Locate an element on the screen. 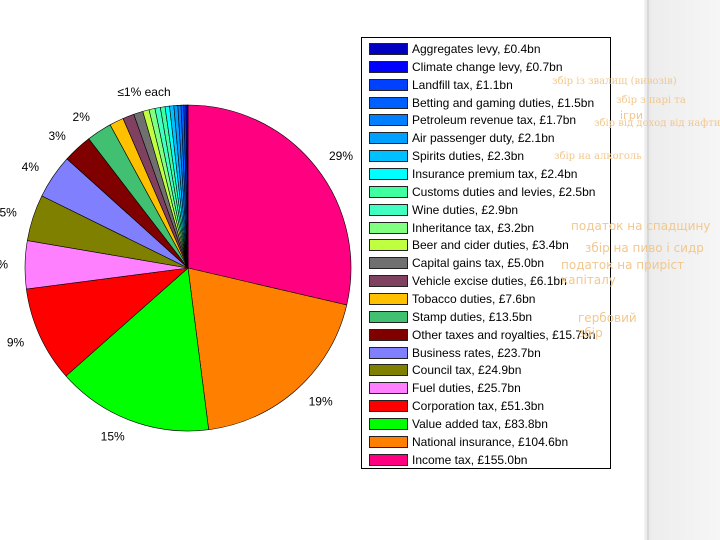  legend-item-customs-duties-and-levies: Customs duties and levies, £2.5bn is located at coordinates (482, 192).